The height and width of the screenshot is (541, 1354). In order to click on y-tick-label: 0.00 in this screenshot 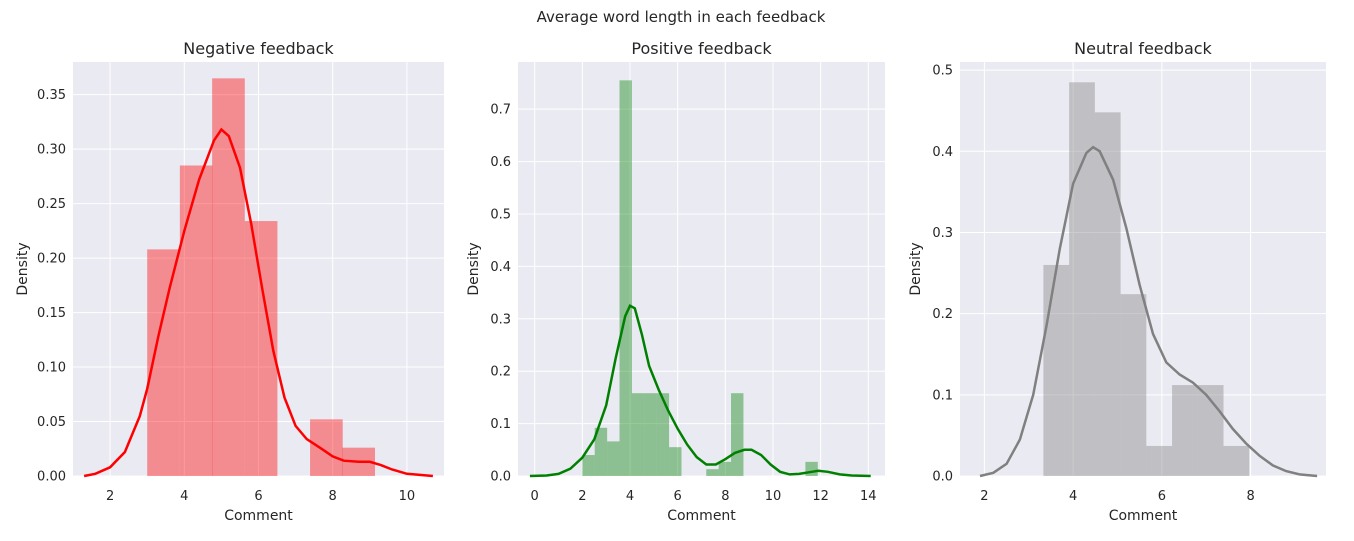, I will do `click(51, 477)`.